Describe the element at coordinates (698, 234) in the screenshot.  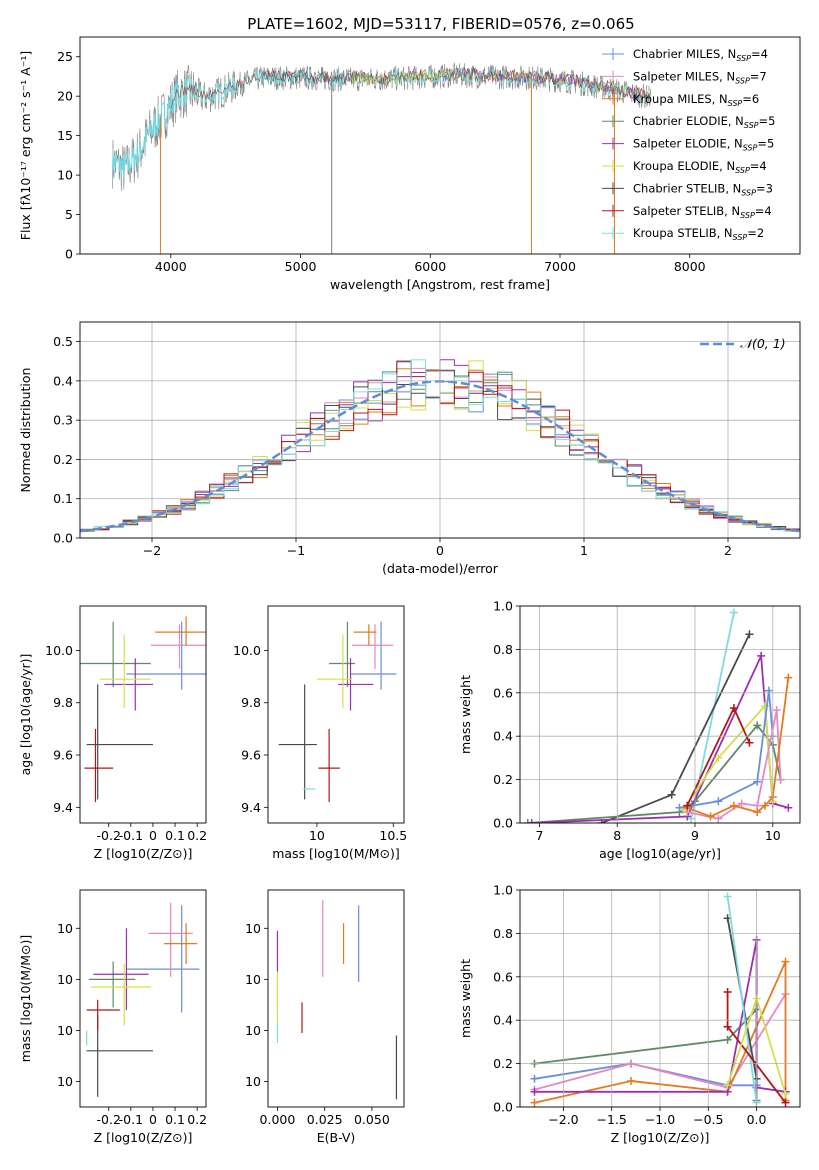
I see `legend-label: Kroupa STELIB, NSSP=2` at that location.